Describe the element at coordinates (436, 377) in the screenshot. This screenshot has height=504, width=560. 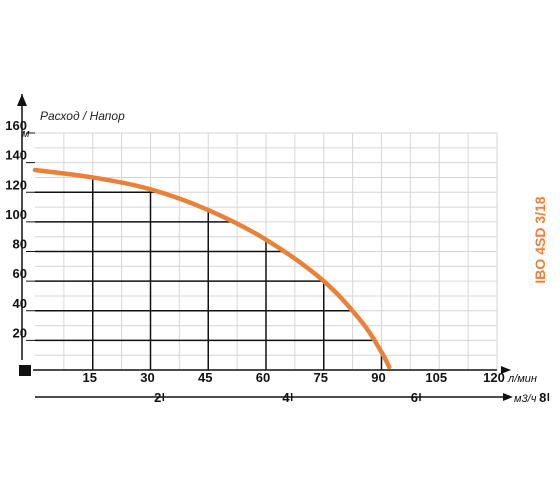
I see `x-tick-label: 105` at that location.